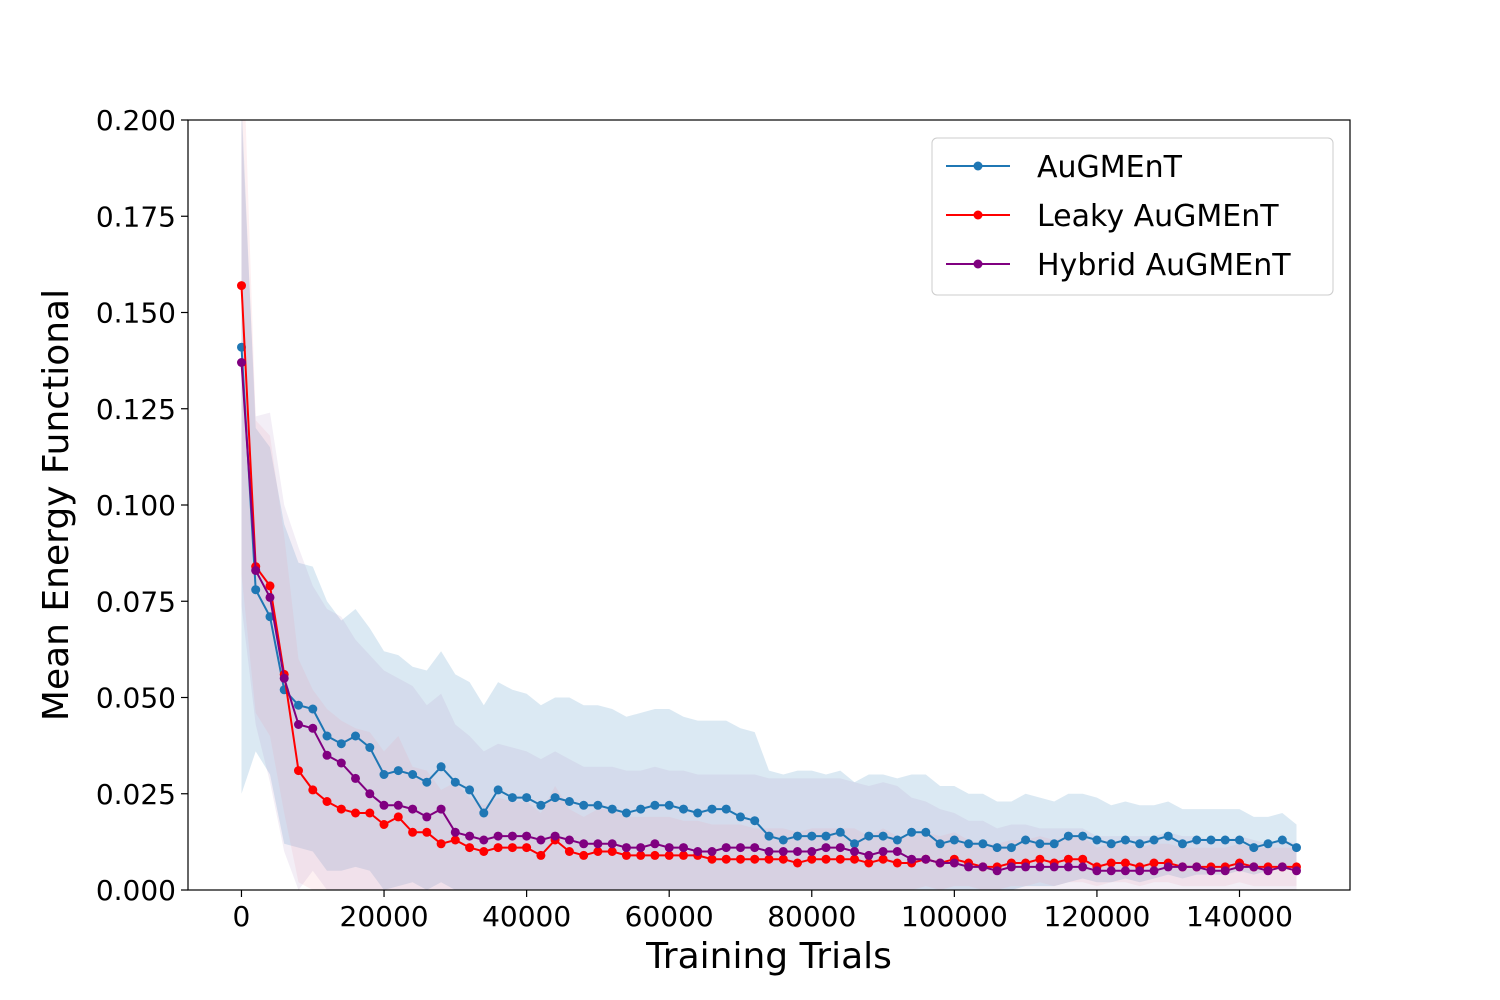  What do you see at coordinates (1096, 916) in the screenshot?
I see `x-tick-label: 120000` at bounding box center [1096, 916].